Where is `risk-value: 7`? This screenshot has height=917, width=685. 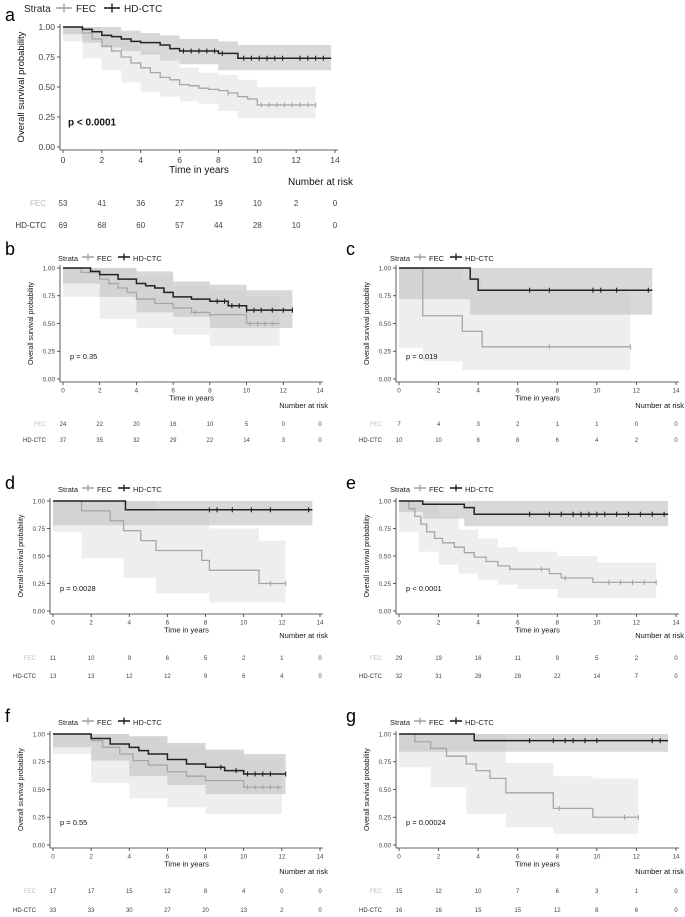
risk-value: 7 is located at coordinates (518, 892).